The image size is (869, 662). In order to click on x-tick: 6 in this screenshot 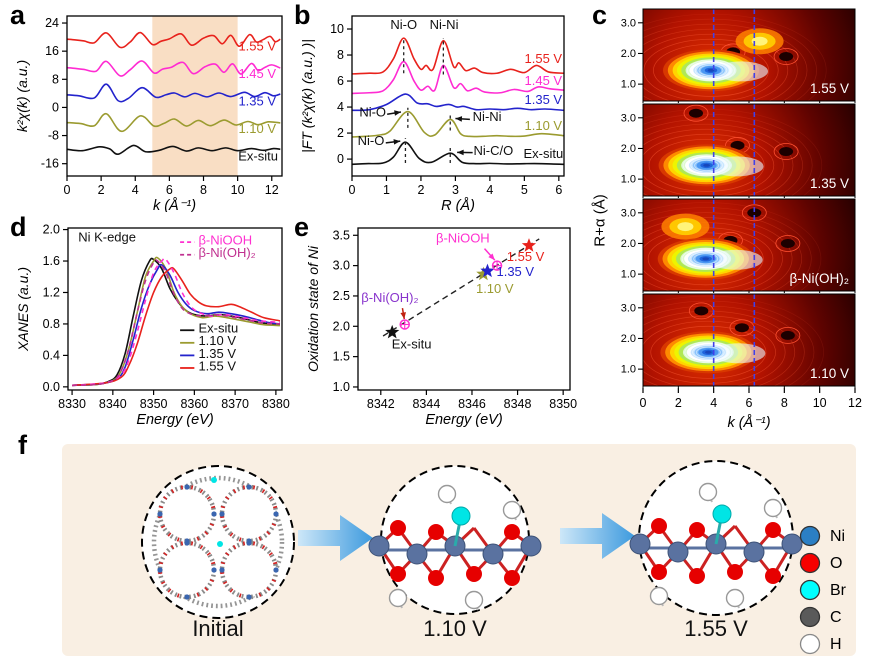, I will do `click(558, 190)`.